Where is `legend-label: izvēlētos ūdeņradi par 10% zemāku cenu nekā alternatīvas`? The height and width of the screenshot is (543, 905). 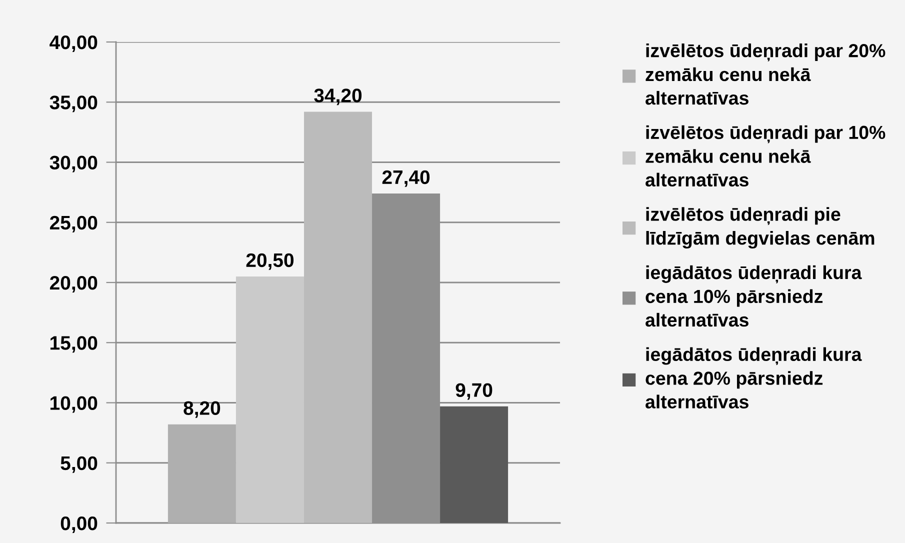
legend-label: izvēlētos ūdeņradi par 10% zemāku cenu nekā alternatīvas is located at coordinates (766, 156).